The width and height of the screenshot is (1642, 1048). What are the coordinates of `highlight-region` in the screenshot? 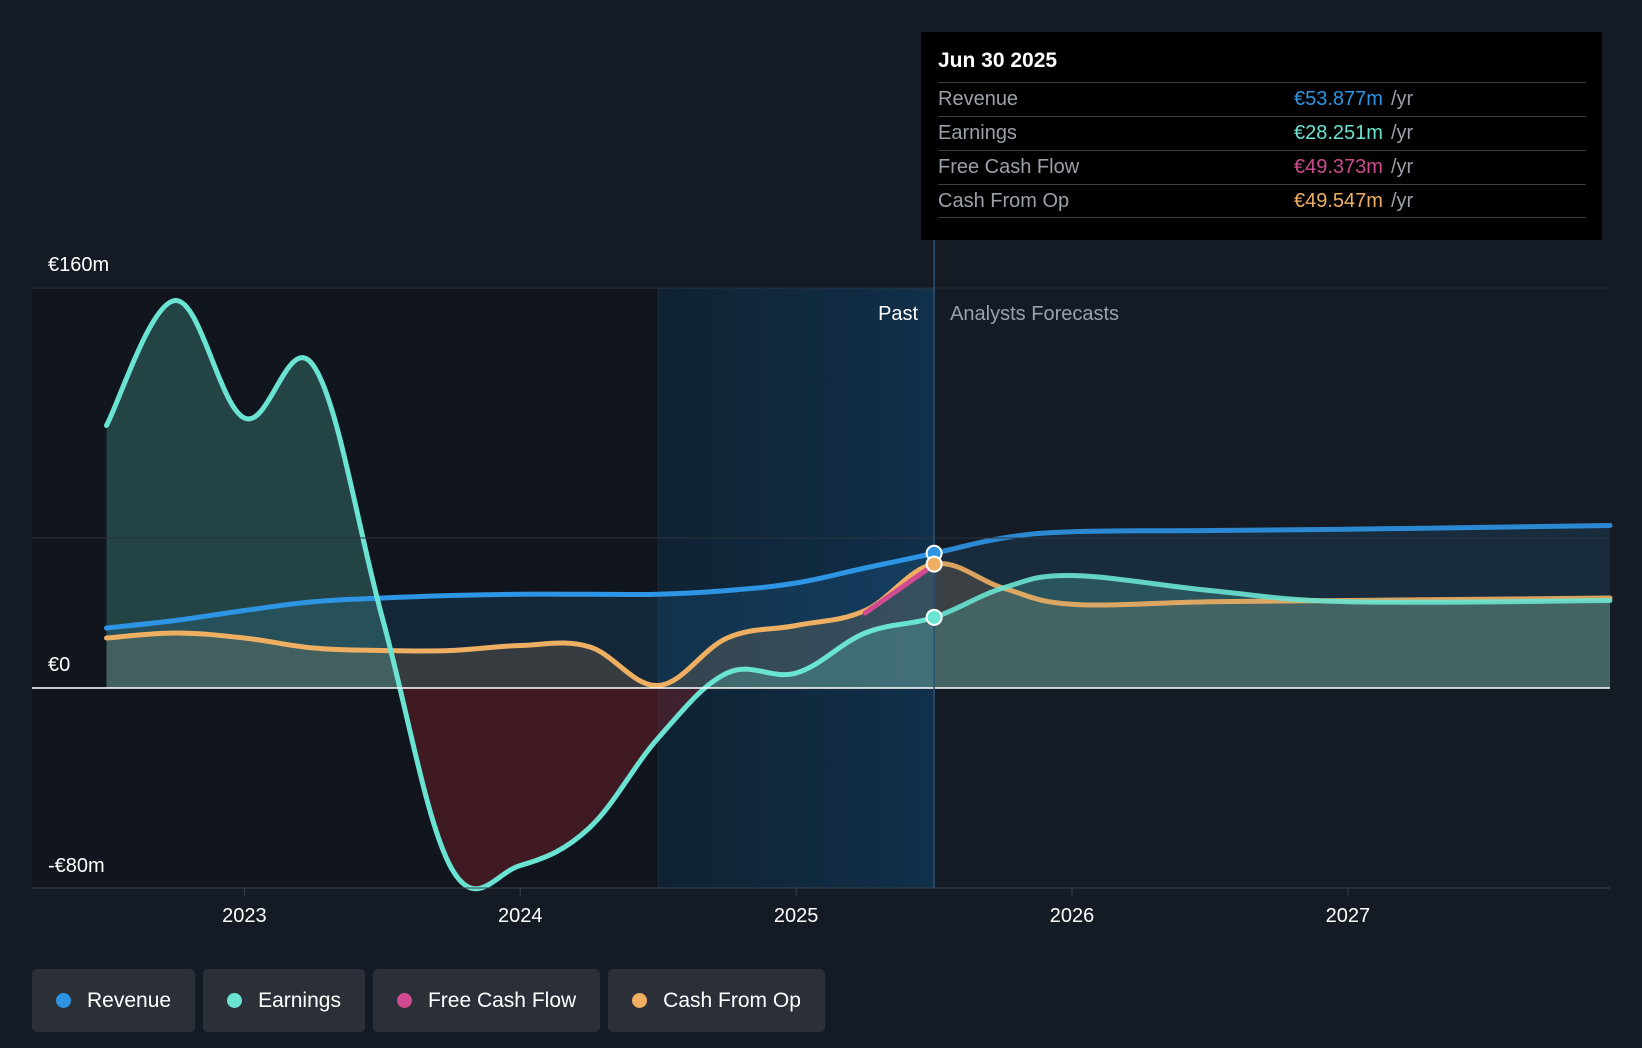 It's located at (796, 588).